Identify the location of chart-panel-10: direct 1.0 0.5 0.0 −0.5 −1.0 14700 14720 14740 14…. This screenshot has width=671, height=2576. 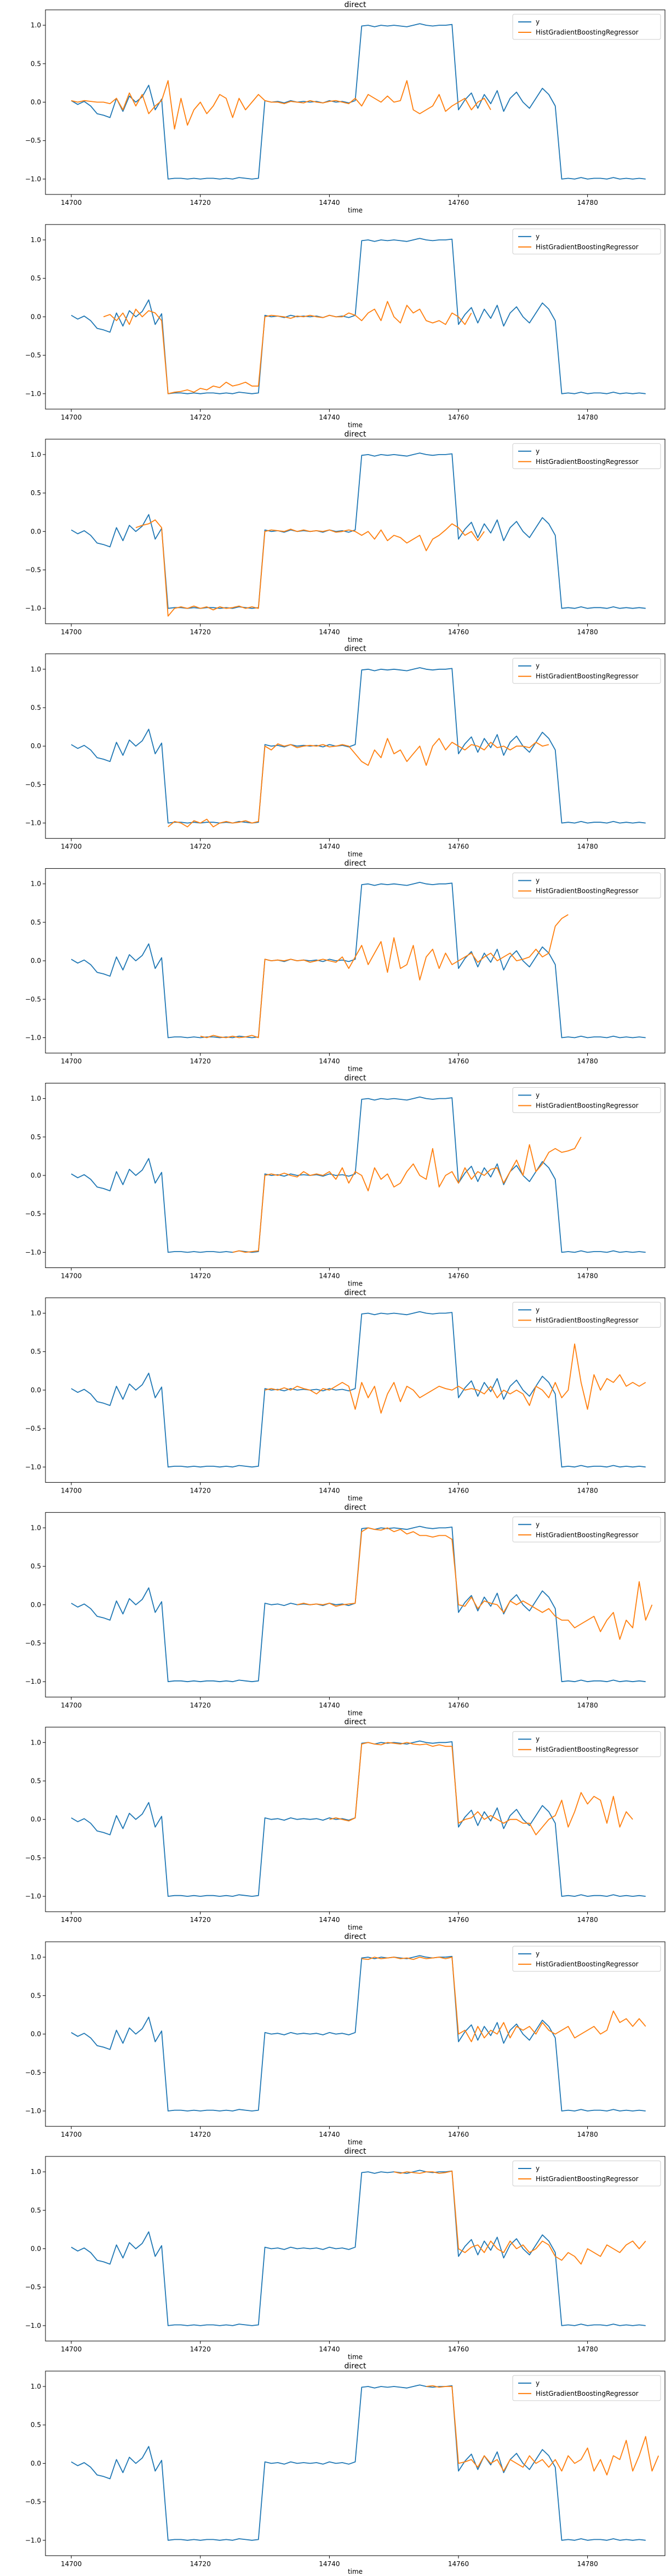
(345, 2039).